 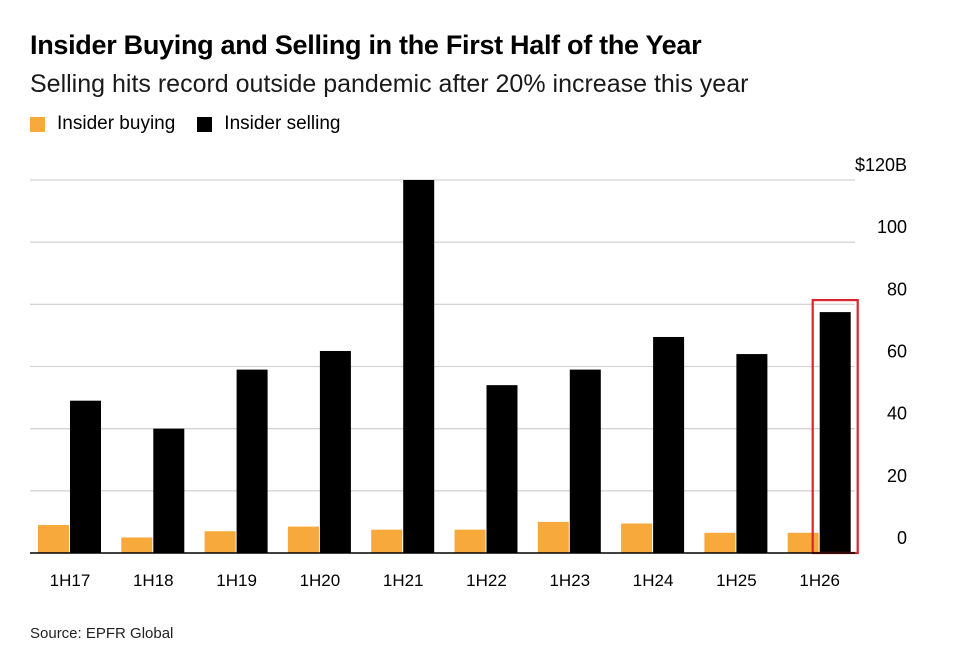 I want to click on legend-label-selling: Insider selling, so click(x=282, y=123).